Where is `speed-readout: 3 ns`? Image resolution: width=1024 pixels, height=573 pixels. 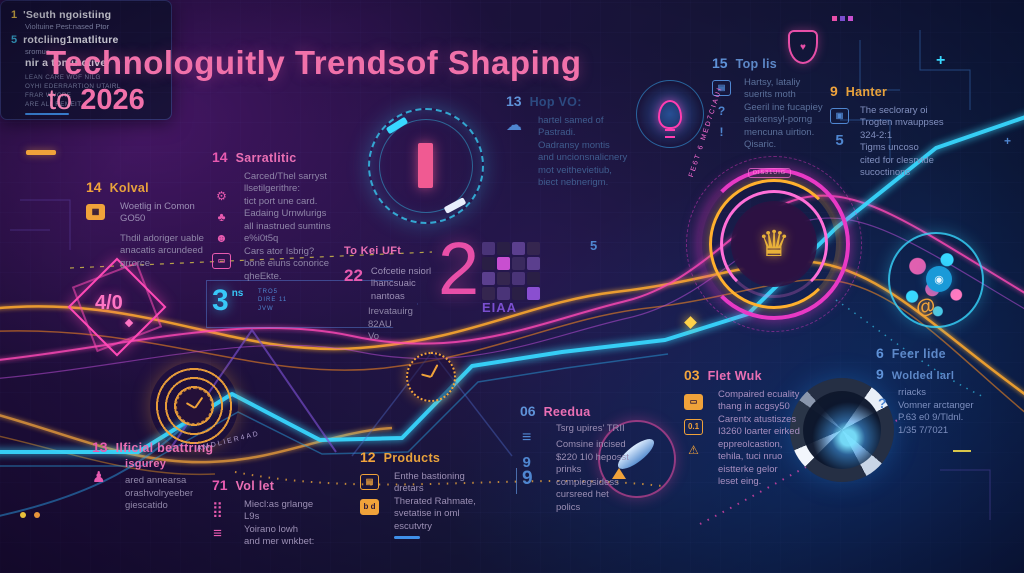
speed-readout: 3 ns is located at coordinates (227, 301).